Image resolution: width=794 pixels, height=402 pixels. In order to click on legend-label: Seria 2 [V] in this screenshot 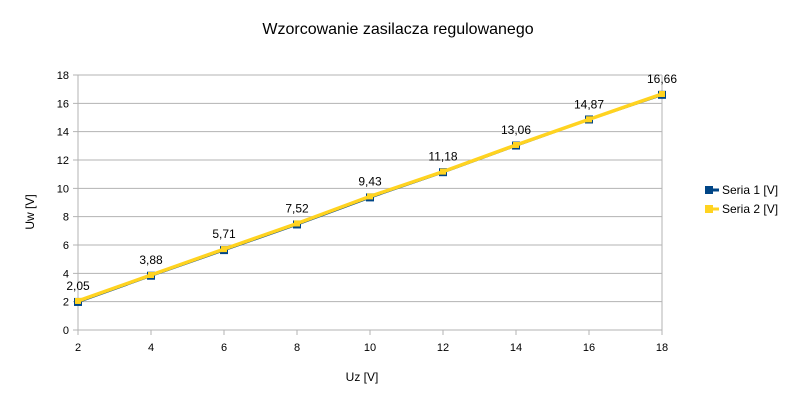, I will do `click(750, 209)`.